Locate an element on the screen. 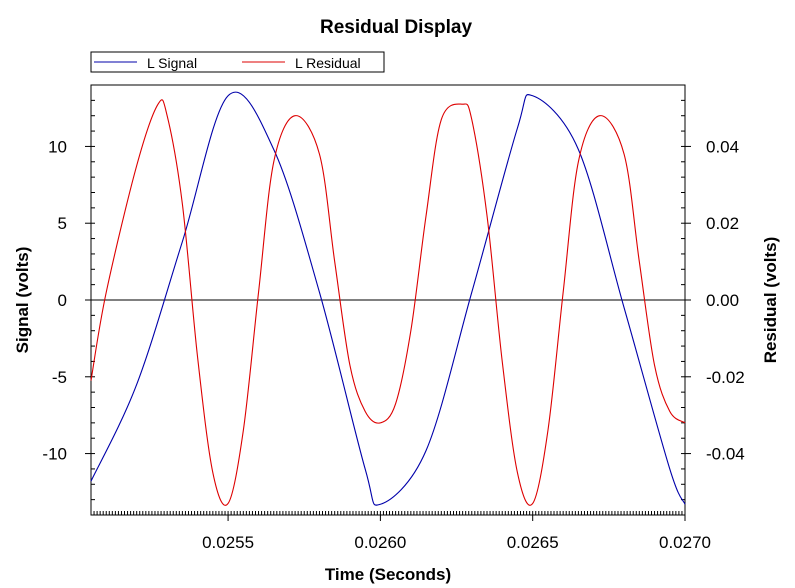 Image resolution: width=795 pixels, height=588 pixels. y-right-tick-label: -0.04 is located at coordinates (725, 454).